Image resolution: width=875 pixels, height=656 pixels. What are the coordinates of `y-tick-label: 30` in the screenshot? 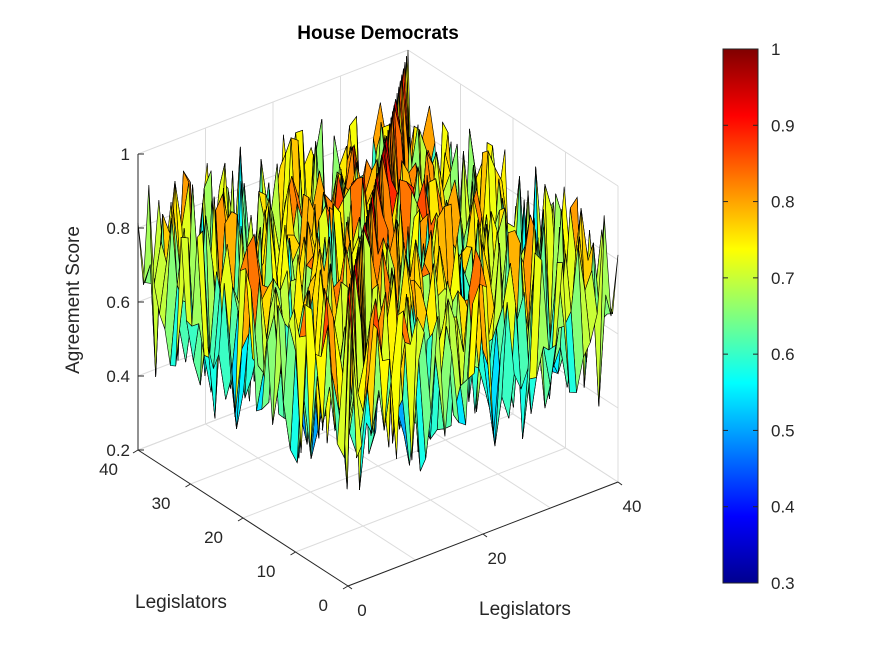 It's located at (161, 503).